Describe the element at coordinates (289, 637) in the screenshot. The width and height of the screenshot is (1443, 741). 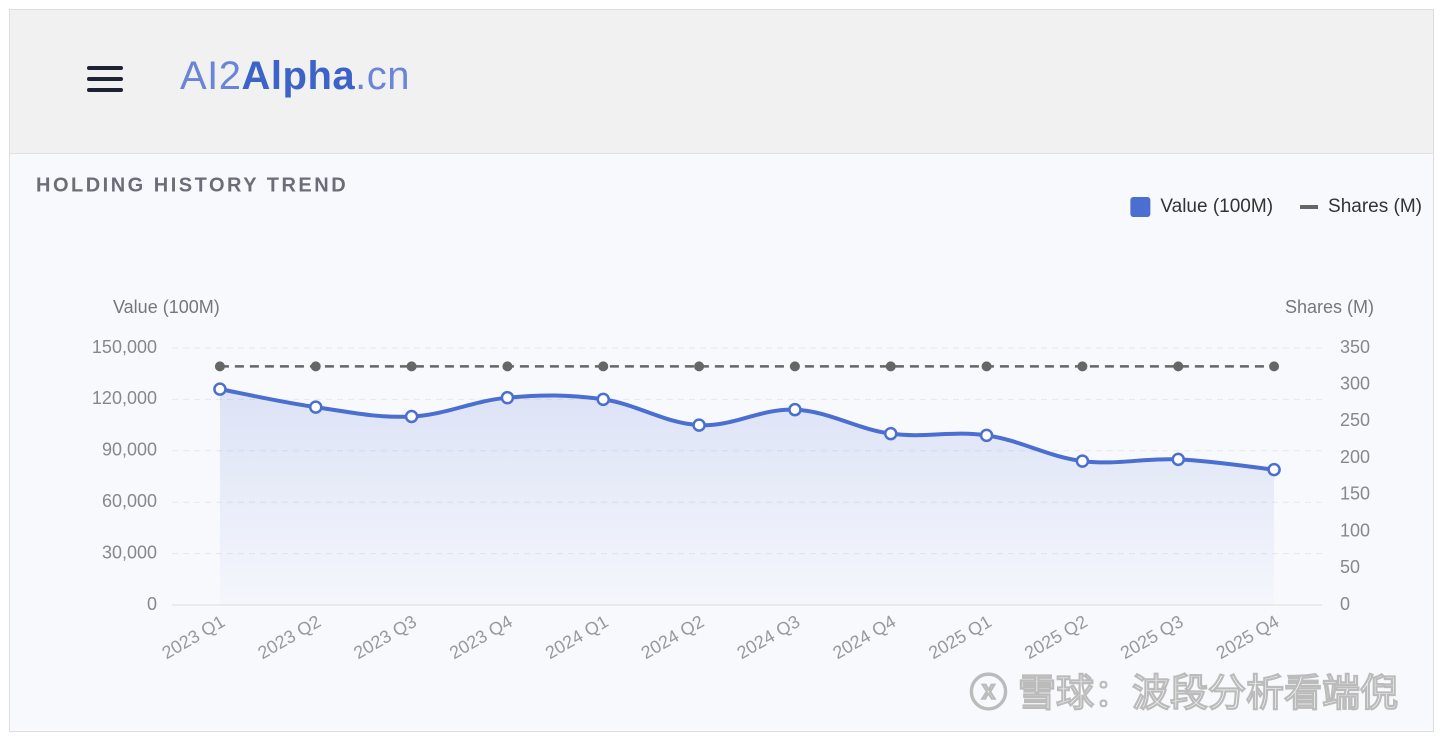
I see `x-tick-label: 2023 Q2` at that location.